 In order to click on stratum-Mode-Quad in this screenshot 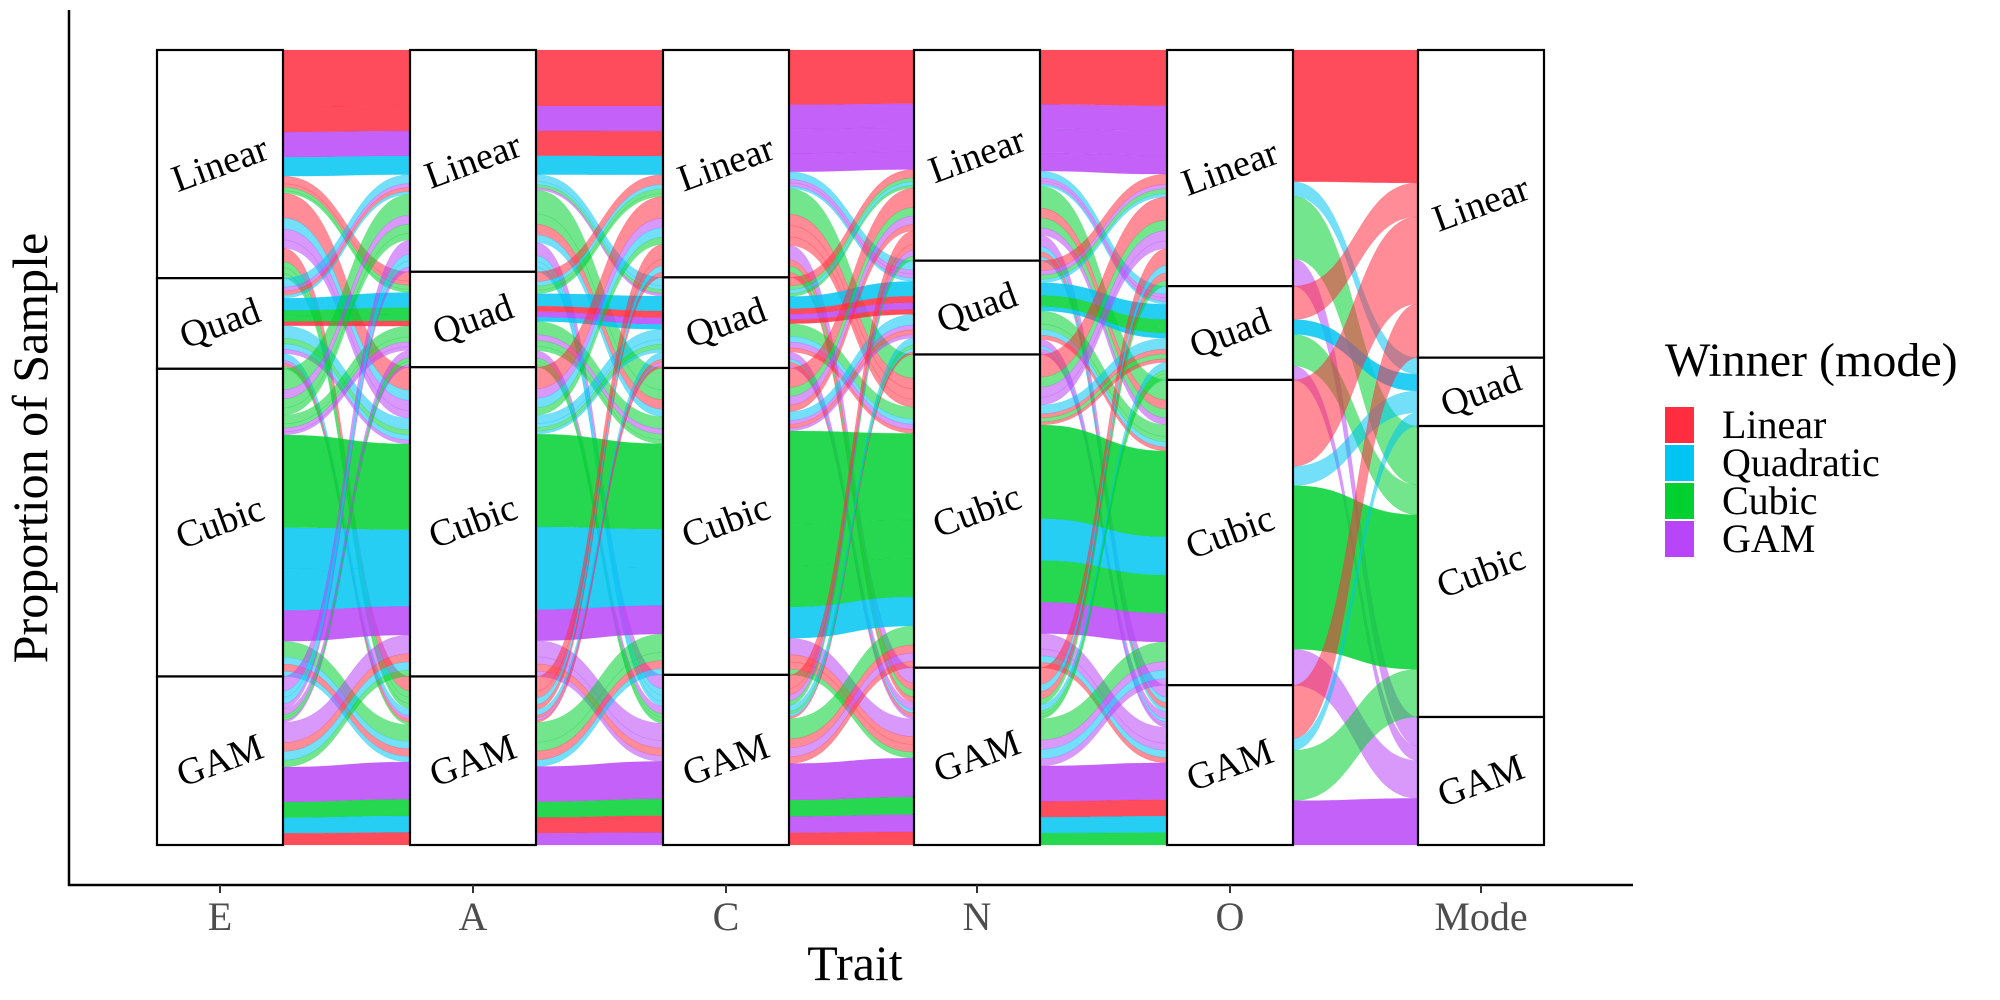, I will do `click(1481, 392)`.